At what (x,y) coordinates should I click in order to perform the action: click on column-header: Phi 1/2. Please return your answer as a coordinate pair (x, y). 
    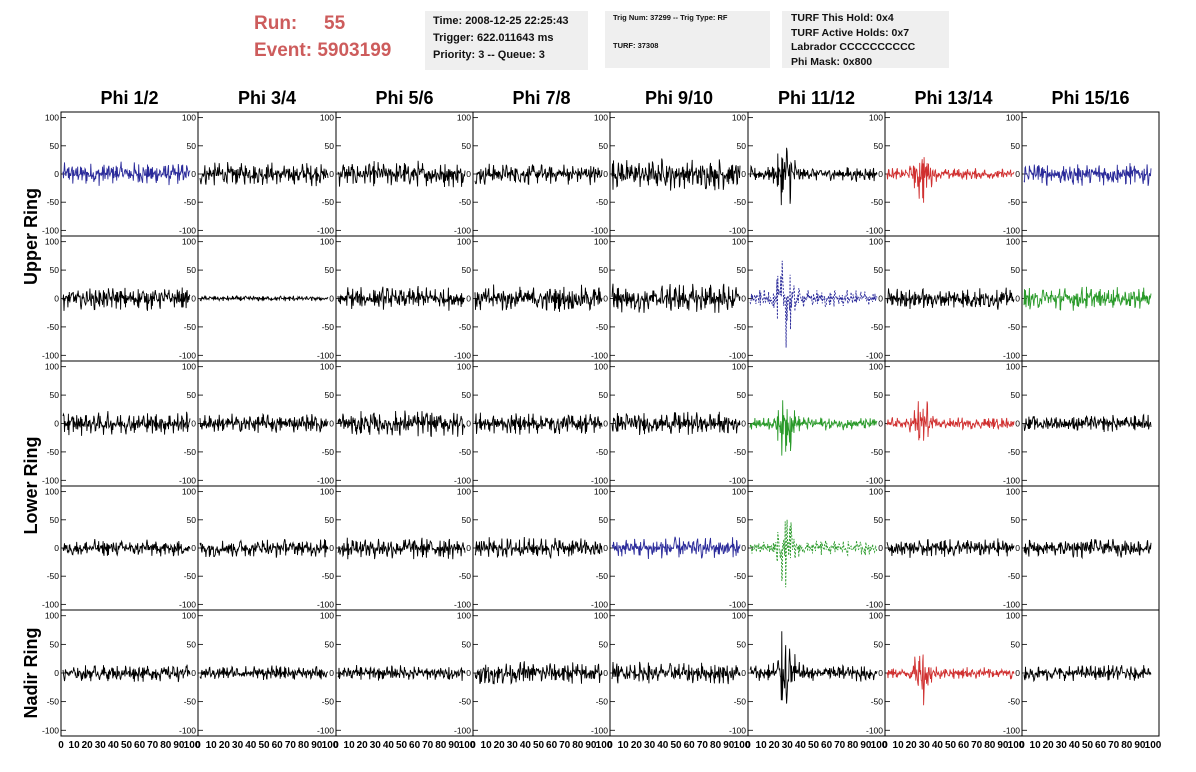
    Looking at the image, I should click on (129, 98).